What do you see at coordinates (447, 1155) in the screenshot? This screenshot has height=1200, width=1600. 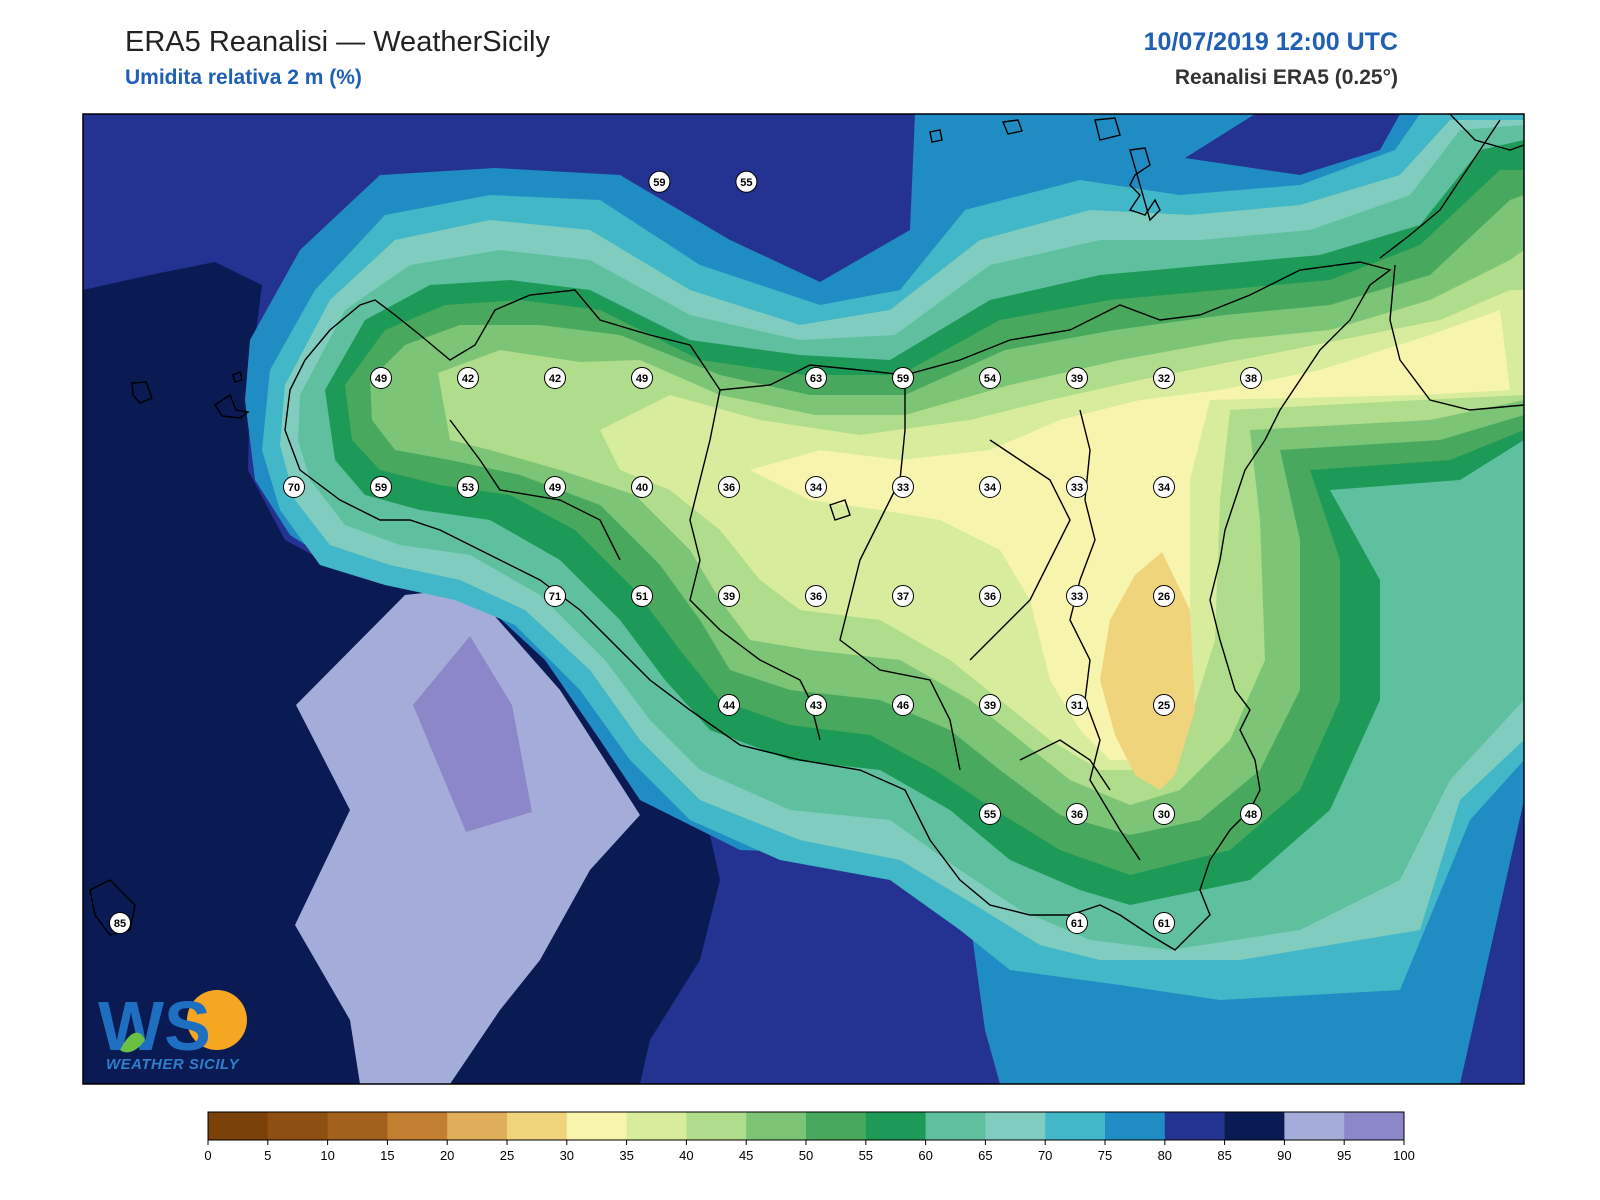 I see `colorbar-tick-label: 20` at bounding box center [447, 1155].